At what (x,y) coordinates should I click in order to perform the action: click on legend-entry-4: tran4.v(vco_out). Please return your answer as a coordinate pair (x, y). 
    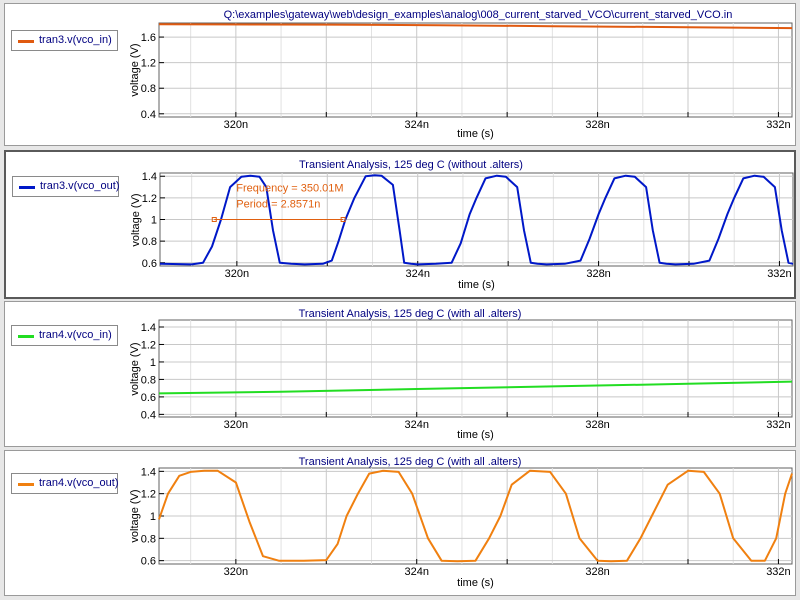
    Looking at the image, I should click on (64, 483).